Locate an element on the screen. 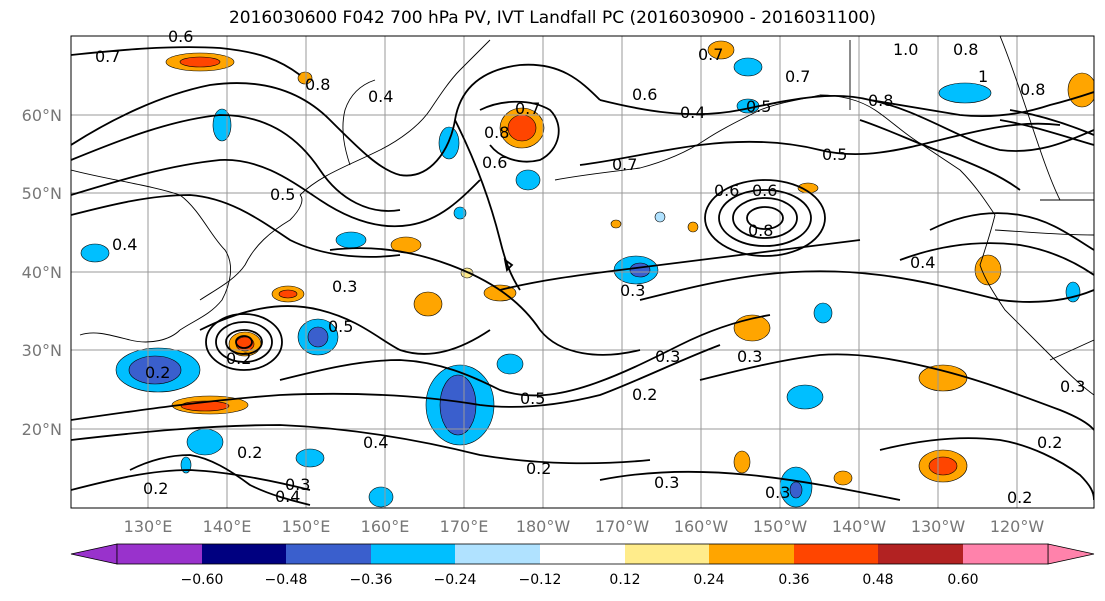  colorbar-tick-label: −0.36 is located at coordinates (371, 580).